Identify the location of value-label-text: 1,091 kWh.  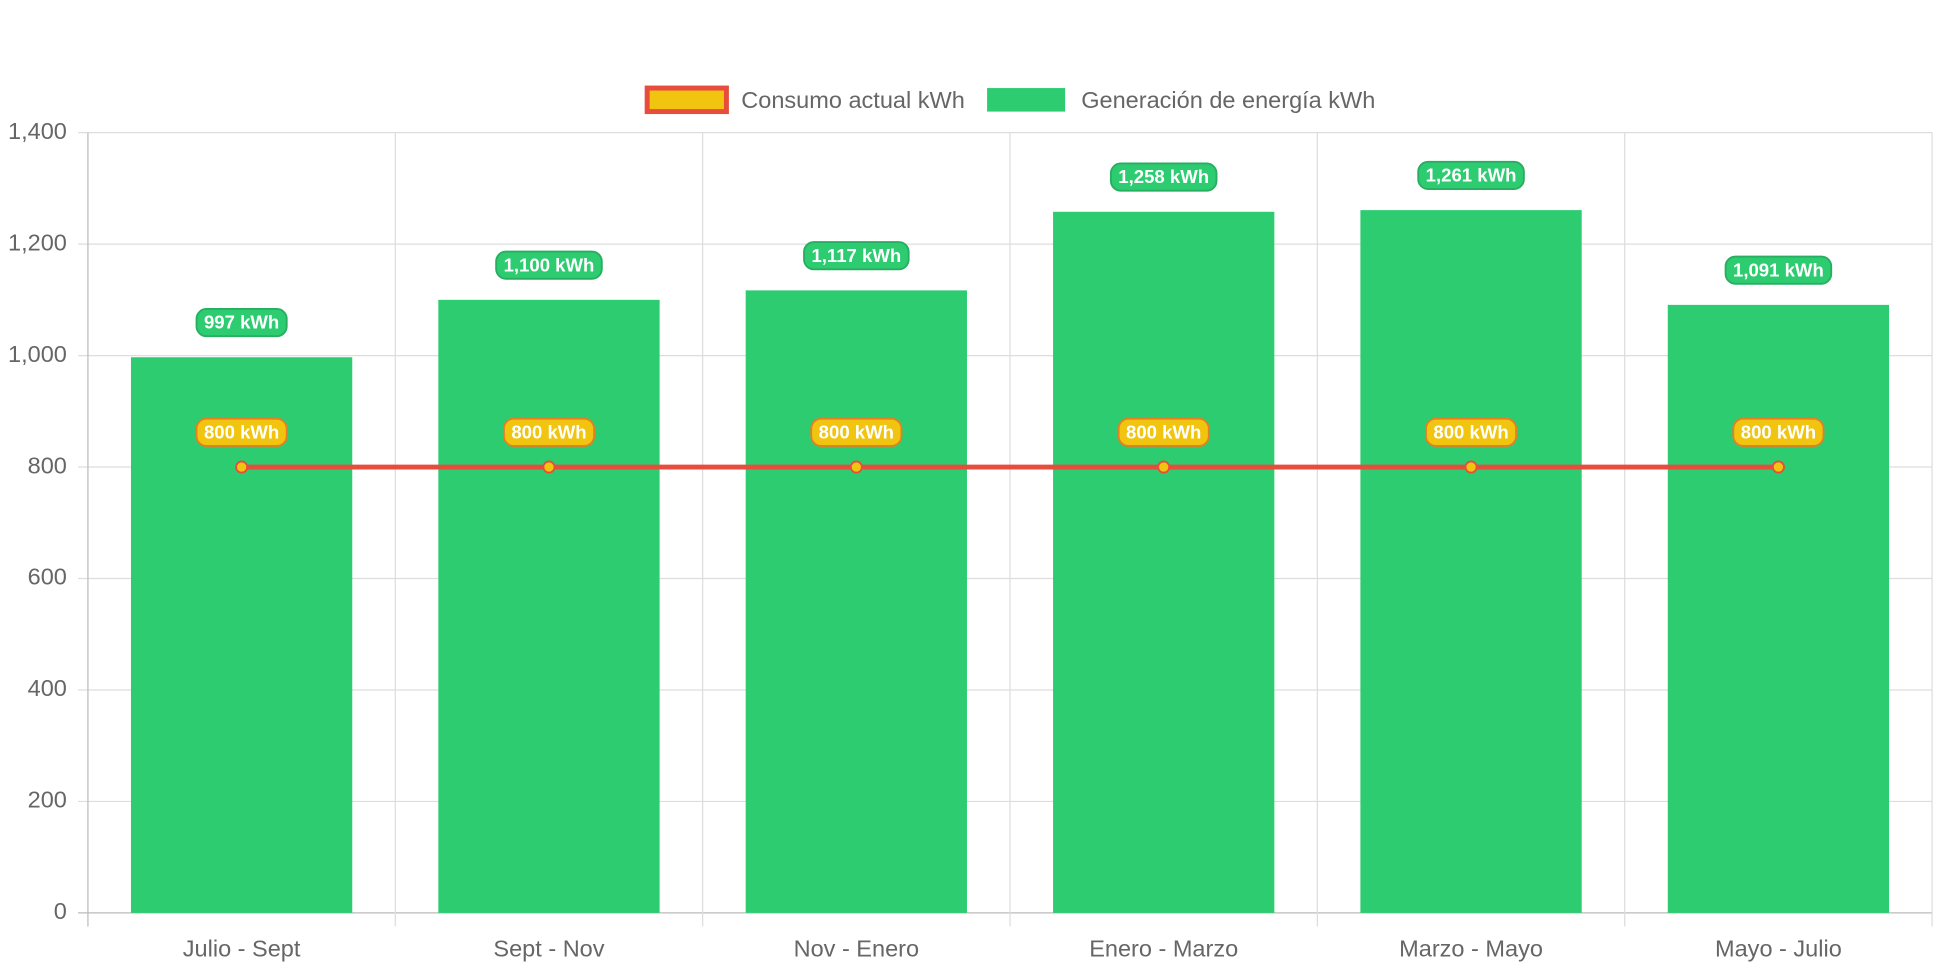
(1778, 269).